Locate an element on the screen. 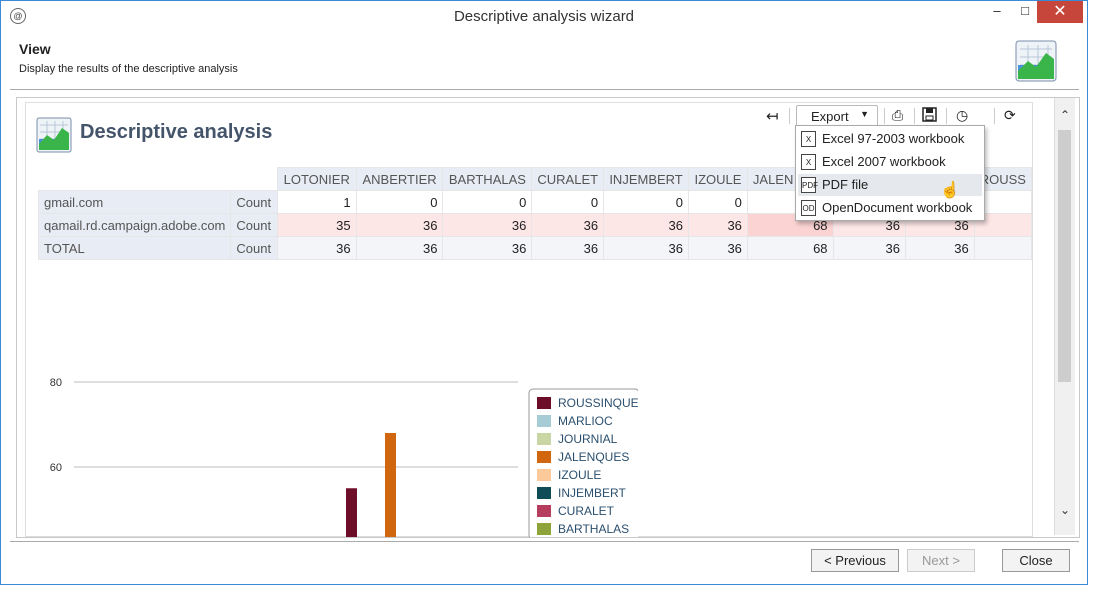  export-menu-item-pdf: PDF PDF file ☝ is located at coordinates (890, 186).